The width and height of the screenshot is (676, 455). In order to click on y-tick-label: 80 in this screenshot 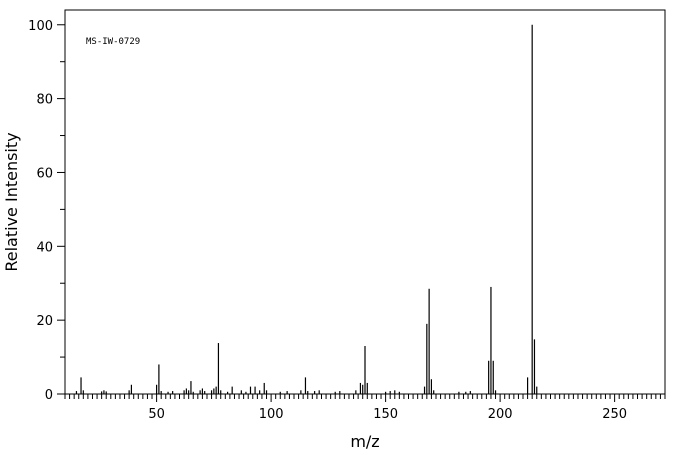, I will do `click(44, 100)`.